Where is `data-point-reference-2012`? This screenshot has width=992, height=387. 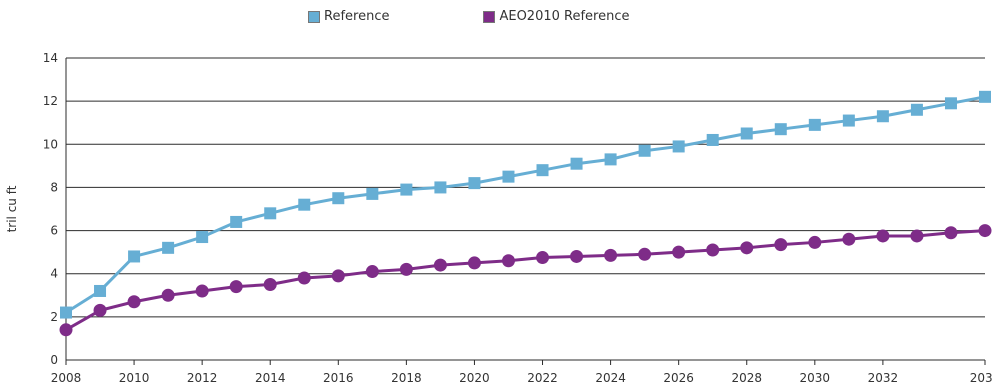 data-point-reference-2012 is located at coordinates (202, 237).